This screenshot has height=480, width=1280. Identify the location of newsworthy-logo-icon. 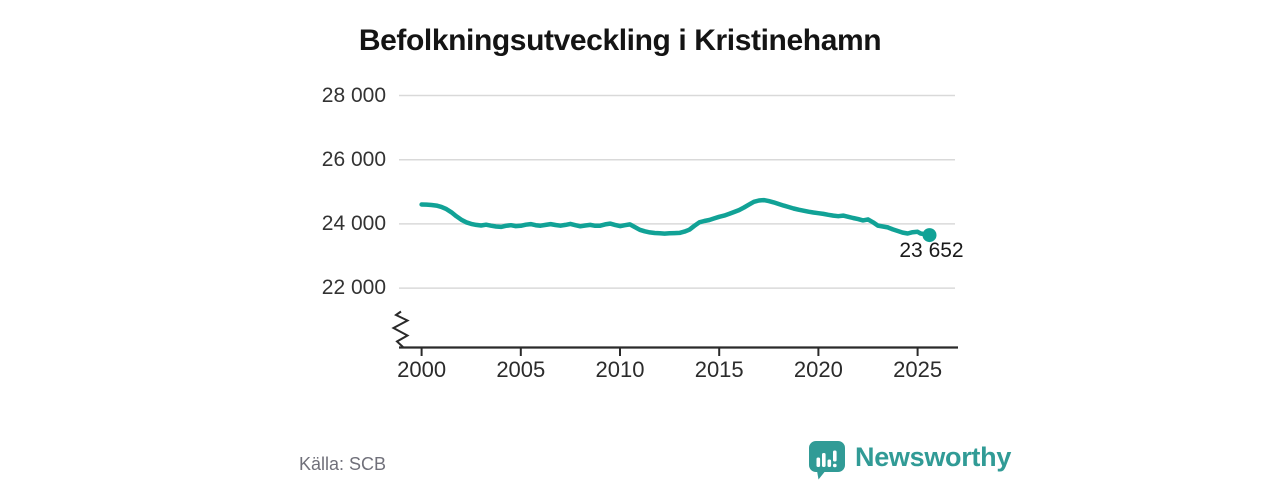
(827, 460).